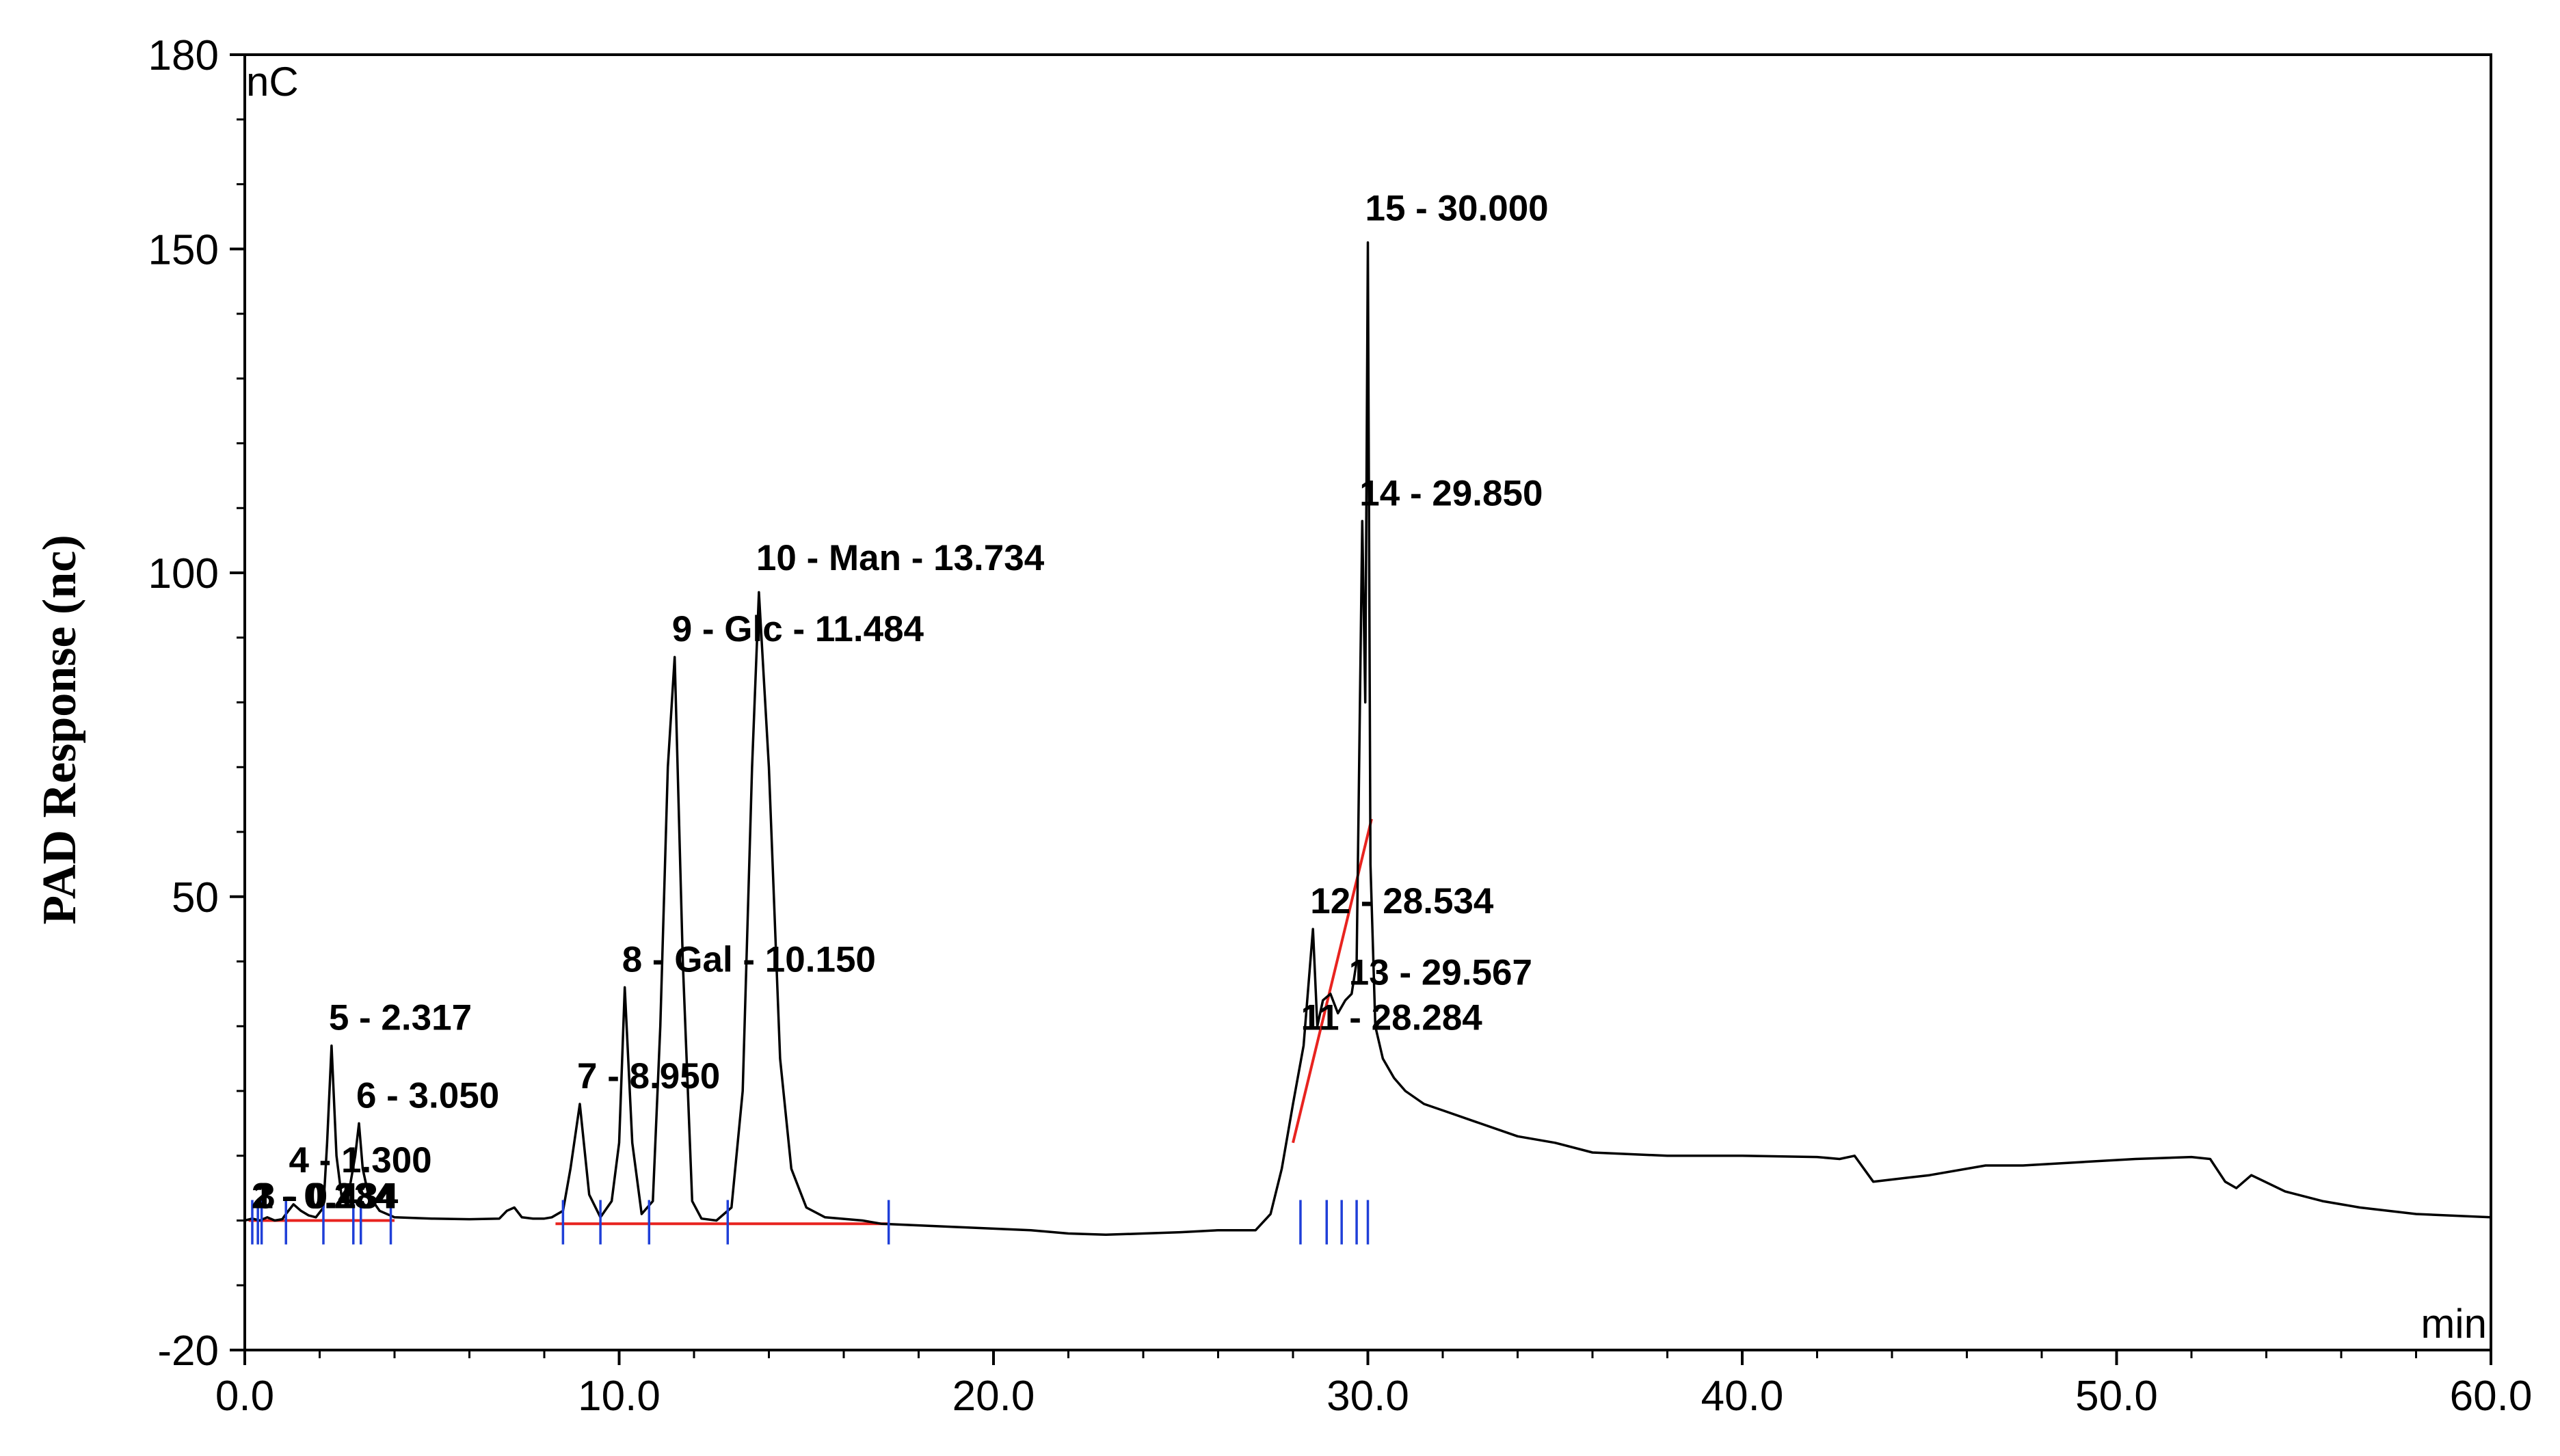 The image size is (2560, 1456). I want to click on peak-label: 15 - 30.000, so click(1457, 208).